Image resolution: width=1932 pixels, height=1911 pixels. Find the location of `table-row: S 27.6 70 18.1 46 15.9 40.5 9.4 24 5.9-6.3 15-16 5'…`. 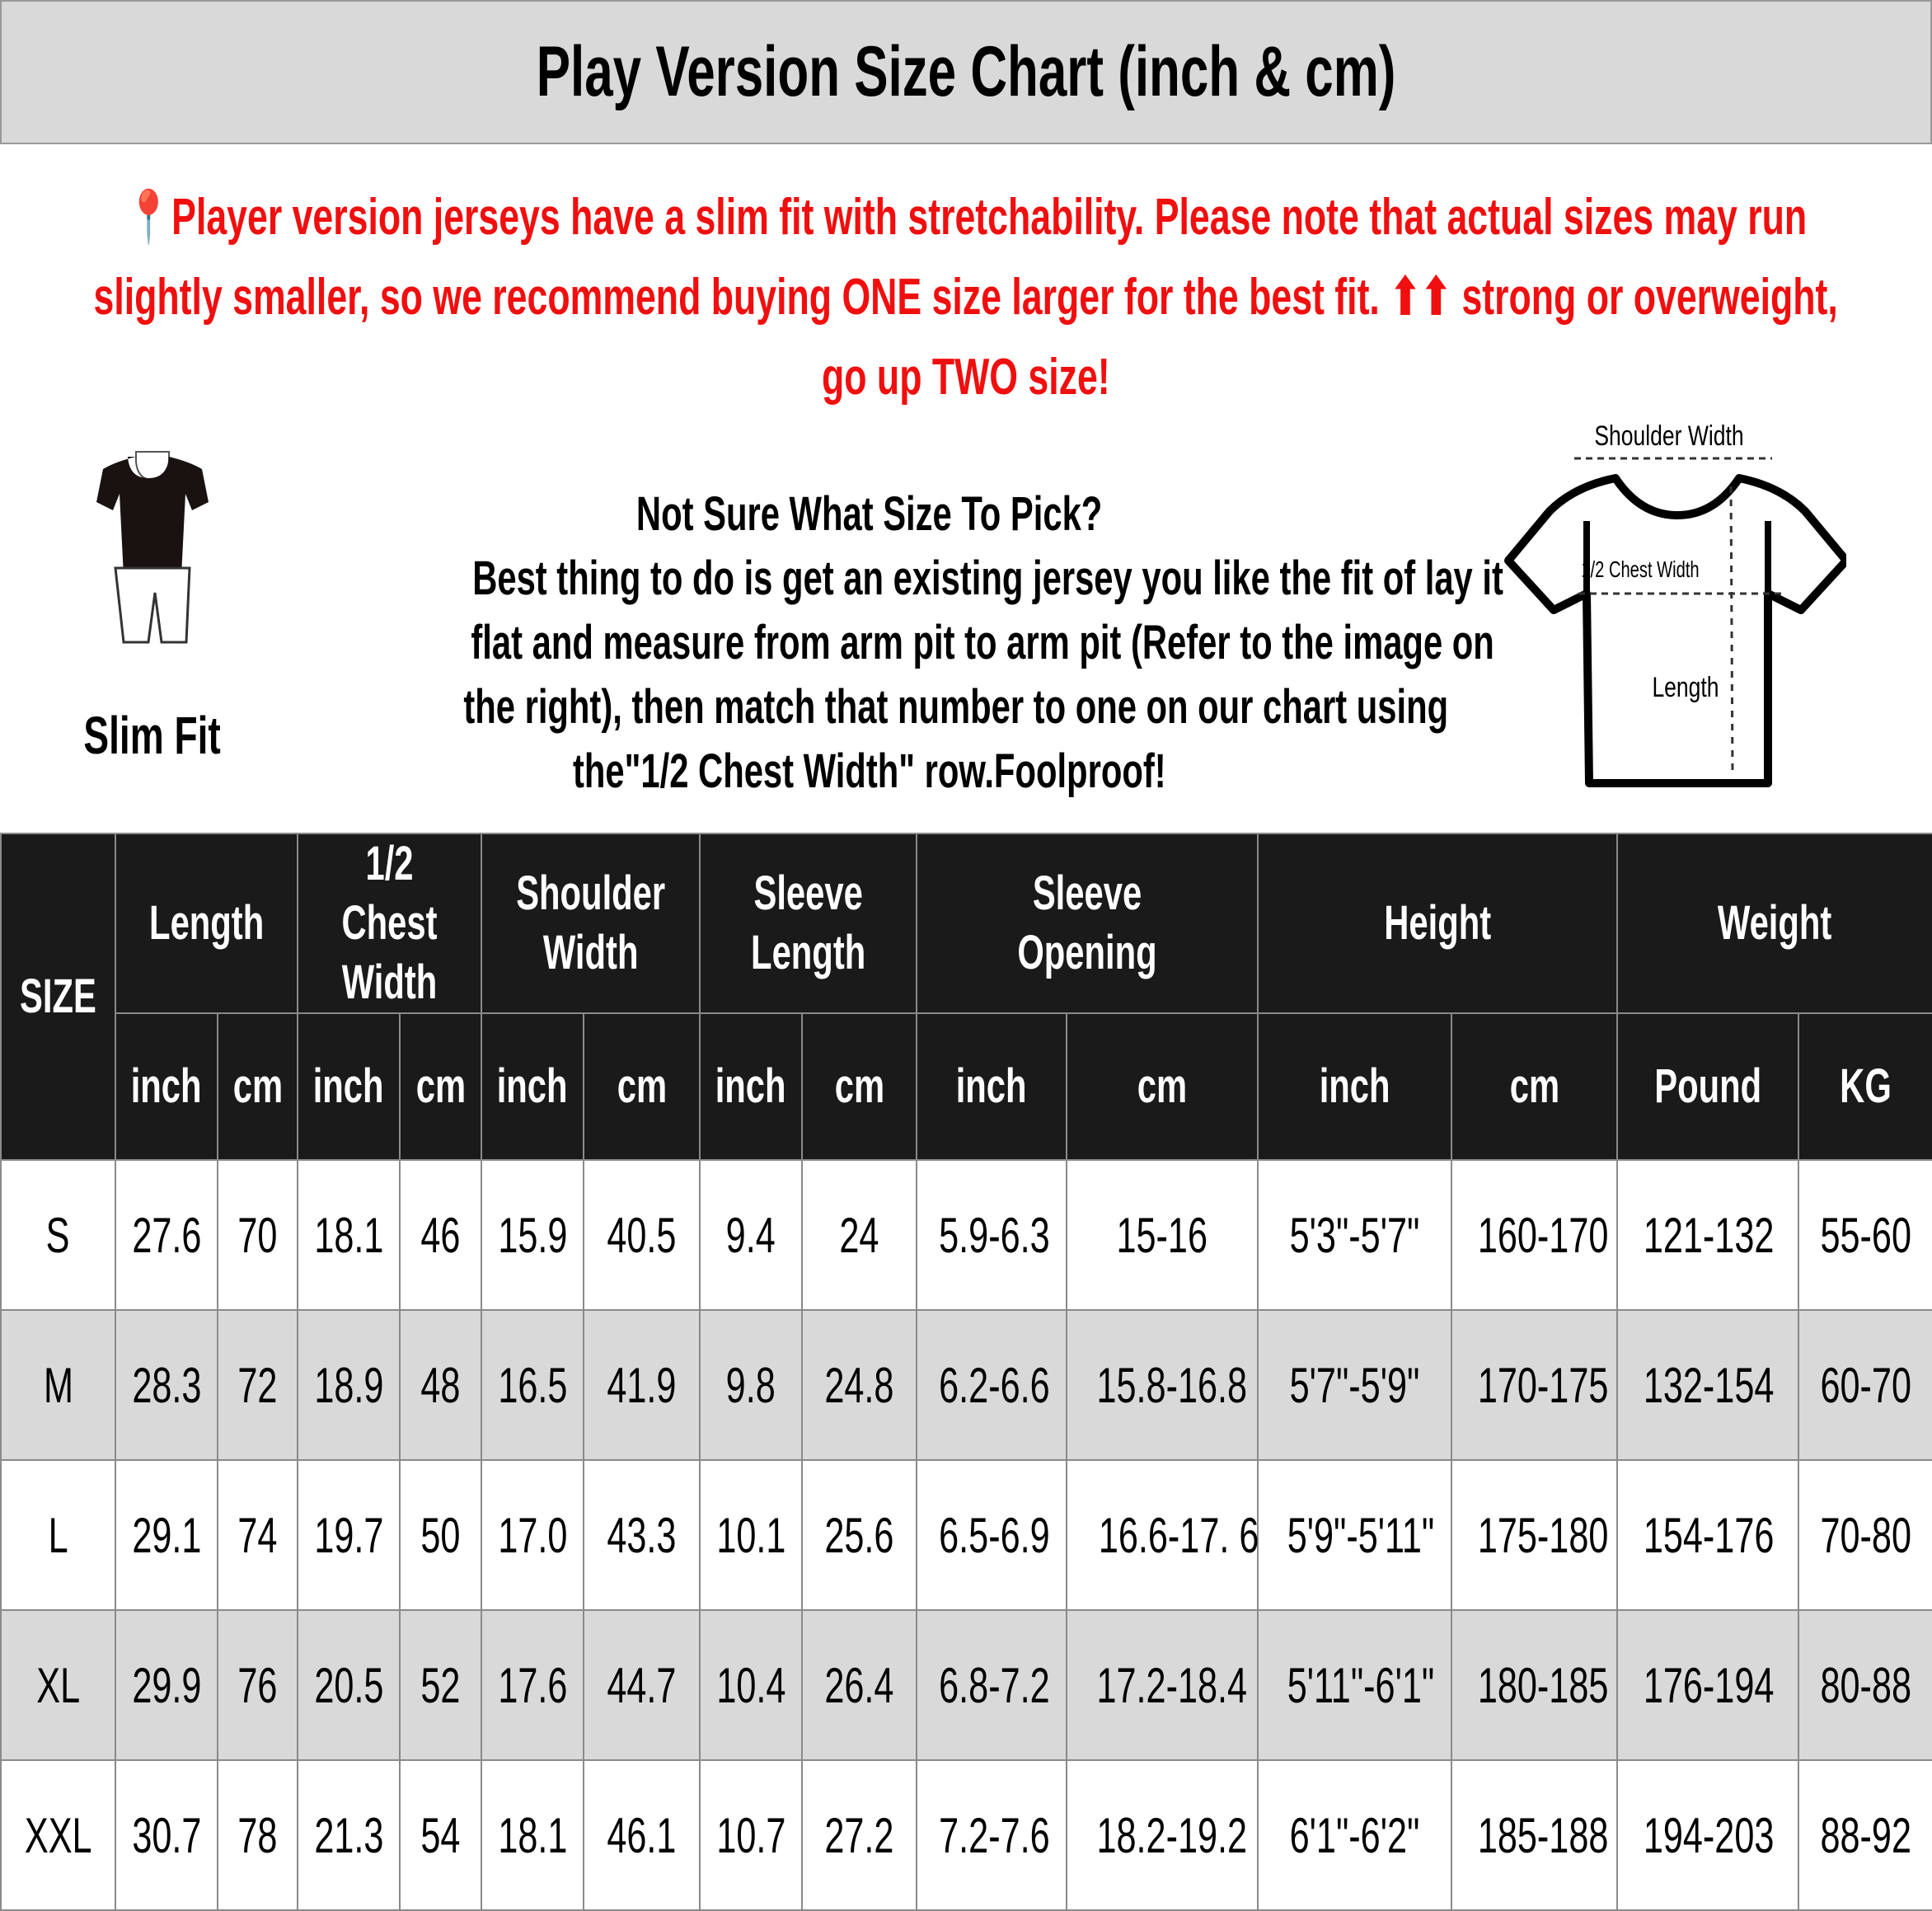

table-row: S 27.6 70 18.1 46 15.9 40.5 9.4 24 5.9-6.3 15-16 5'… is located at coordinates (966, 1235).